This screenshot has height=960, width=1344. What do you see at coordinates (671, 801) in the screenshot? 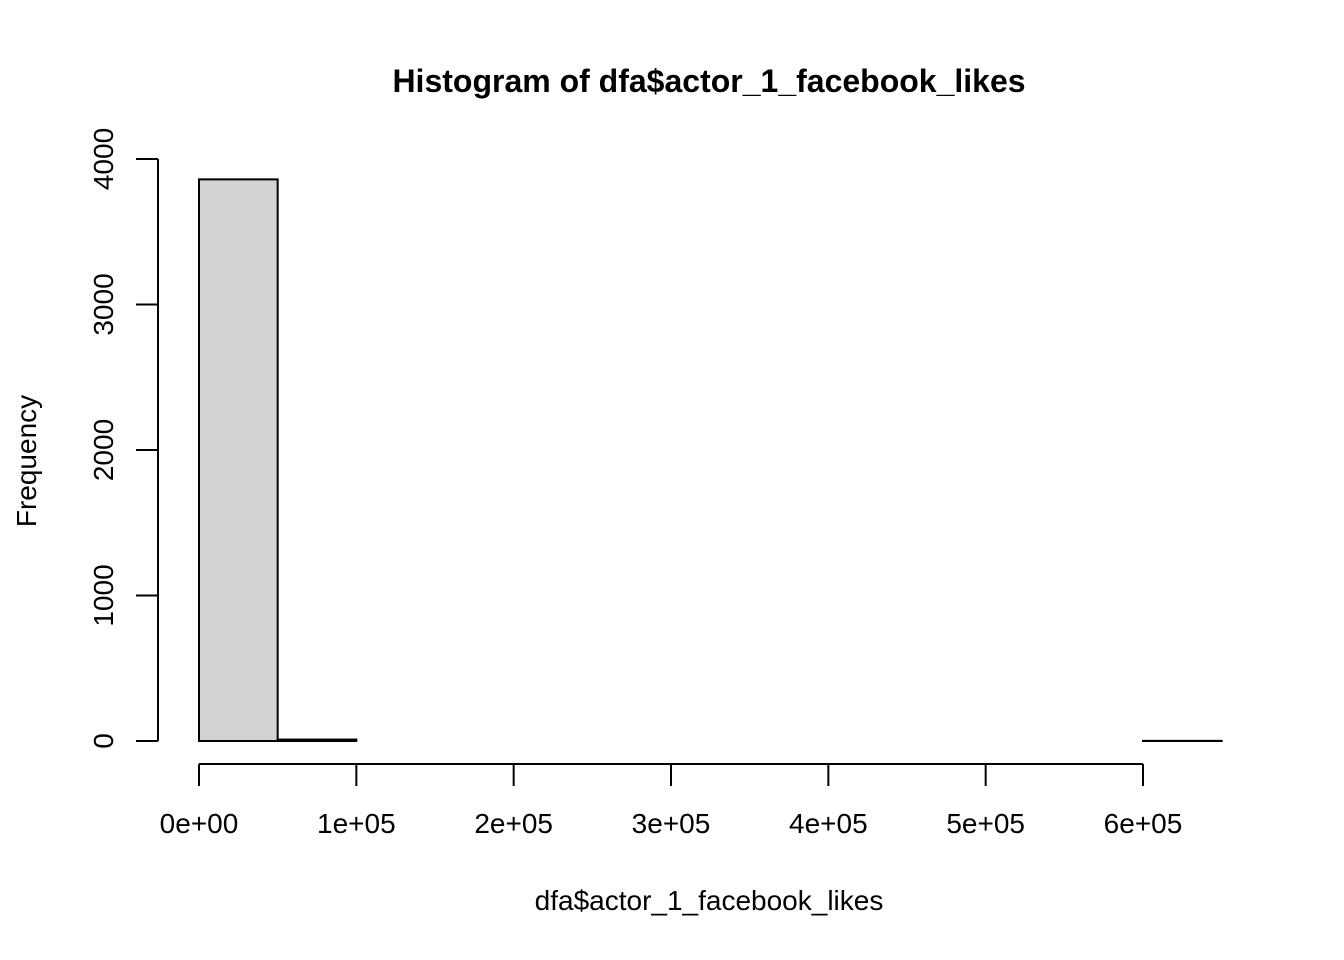
I see `x-axis: 0e+00 1e+05 2e+05 3e+05 4e+05 5e+05 6e+05` at bounding box center [671, 801].